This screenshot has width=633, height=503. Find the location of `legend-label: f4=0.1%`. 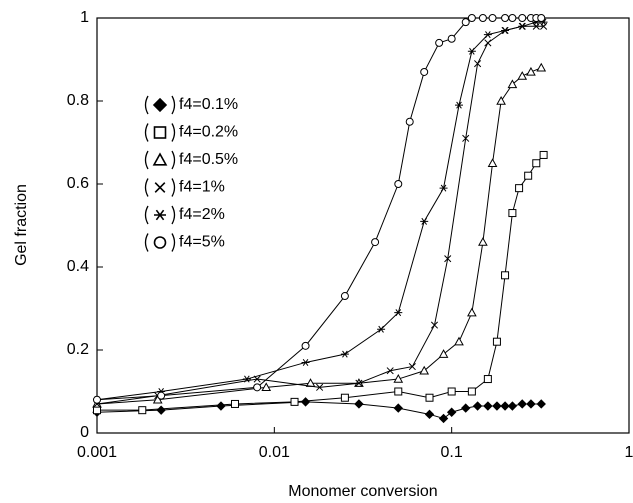

legend-label: f4=0.1% is located at coordinates (208, 104).